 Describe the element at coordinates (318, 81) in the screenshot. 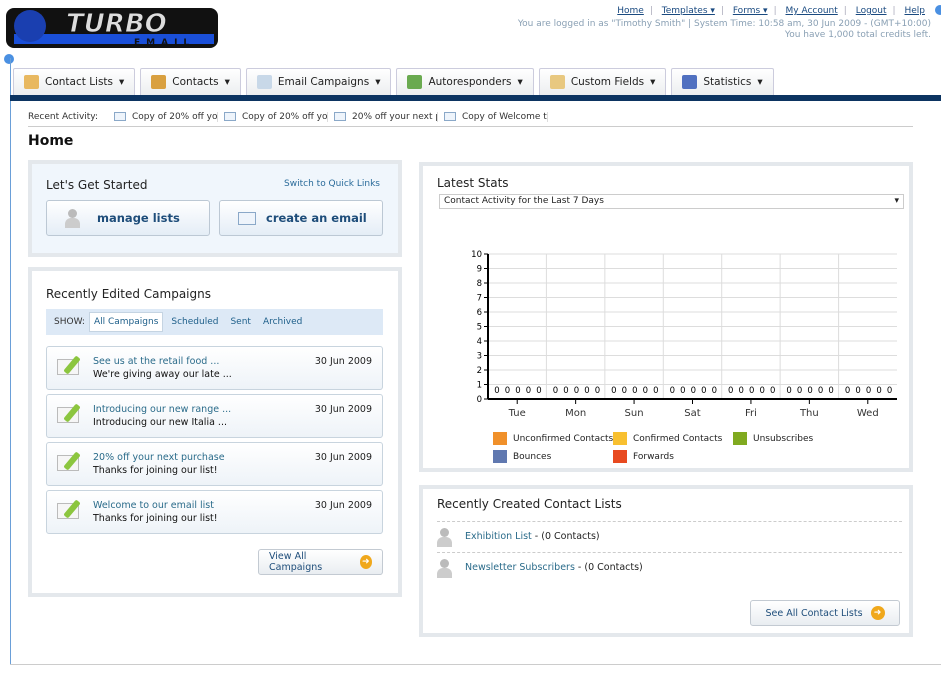

I see `tab-email-campaigns: Email Campaigns ▾` at that location.